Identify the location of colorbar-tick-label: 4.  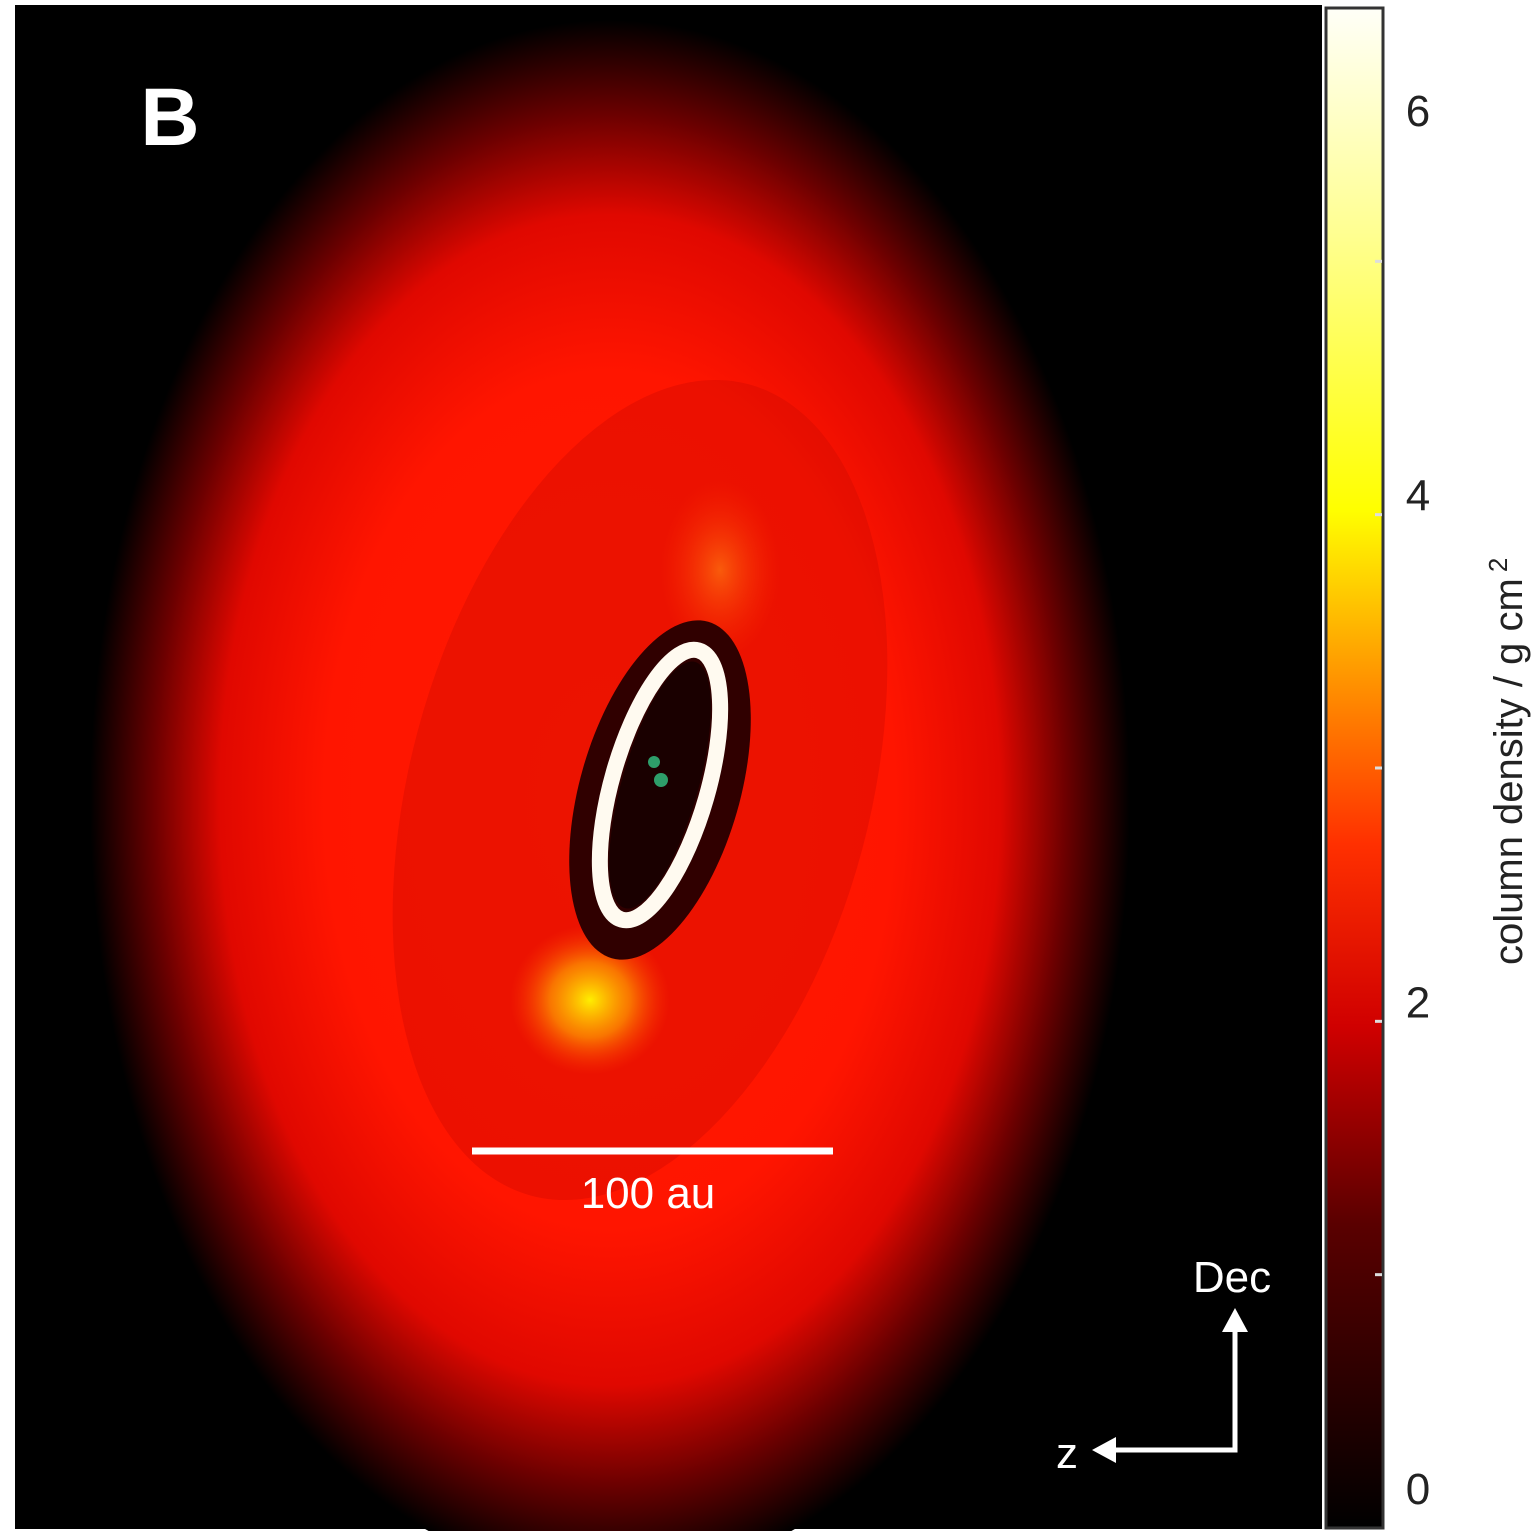
(1418, 496).